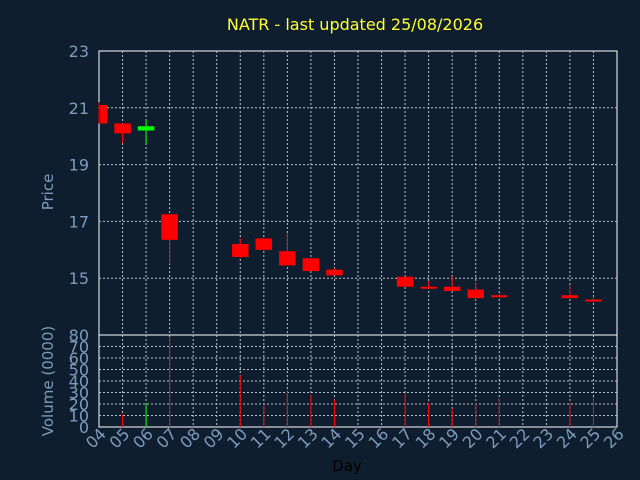 Image resolution: width=640 pixels, height=480 pixels. What do you see at coordinates (79, 393) in the screenshot?
I see `volume-tick-label: 30` at bounding box center [79, 393].